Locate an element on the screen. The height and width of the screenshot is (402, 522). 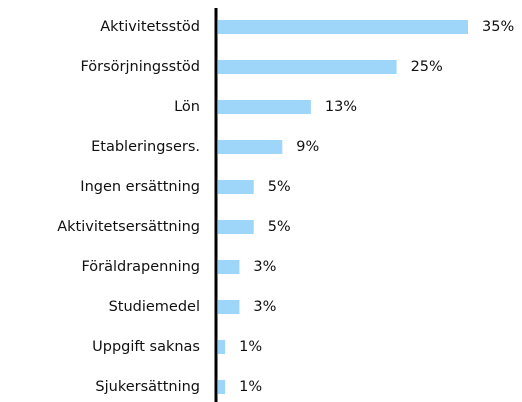
category-label: Aktivitetsstöd is located at coordinates (150, 27).